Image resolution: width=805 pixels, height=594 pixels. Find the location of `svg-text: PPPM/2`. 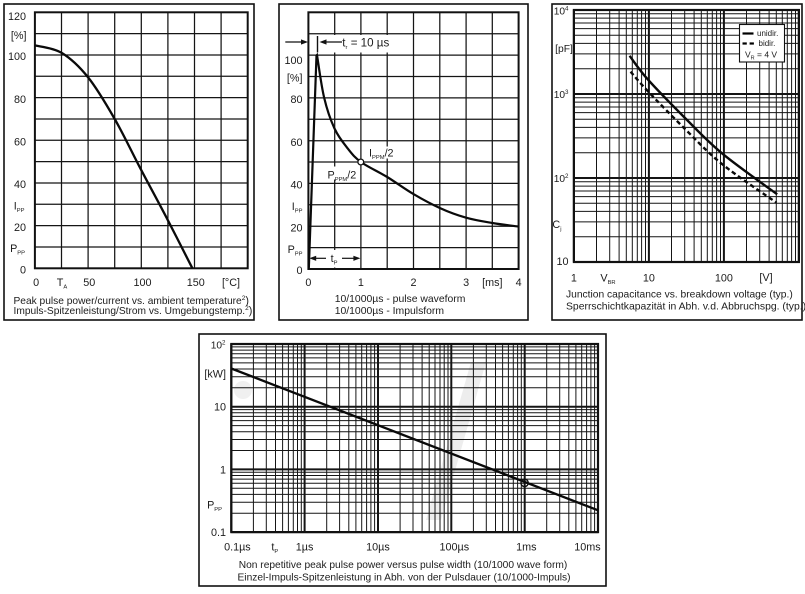

svg-text: PPPM/2 is located at coordinates (342, 177).